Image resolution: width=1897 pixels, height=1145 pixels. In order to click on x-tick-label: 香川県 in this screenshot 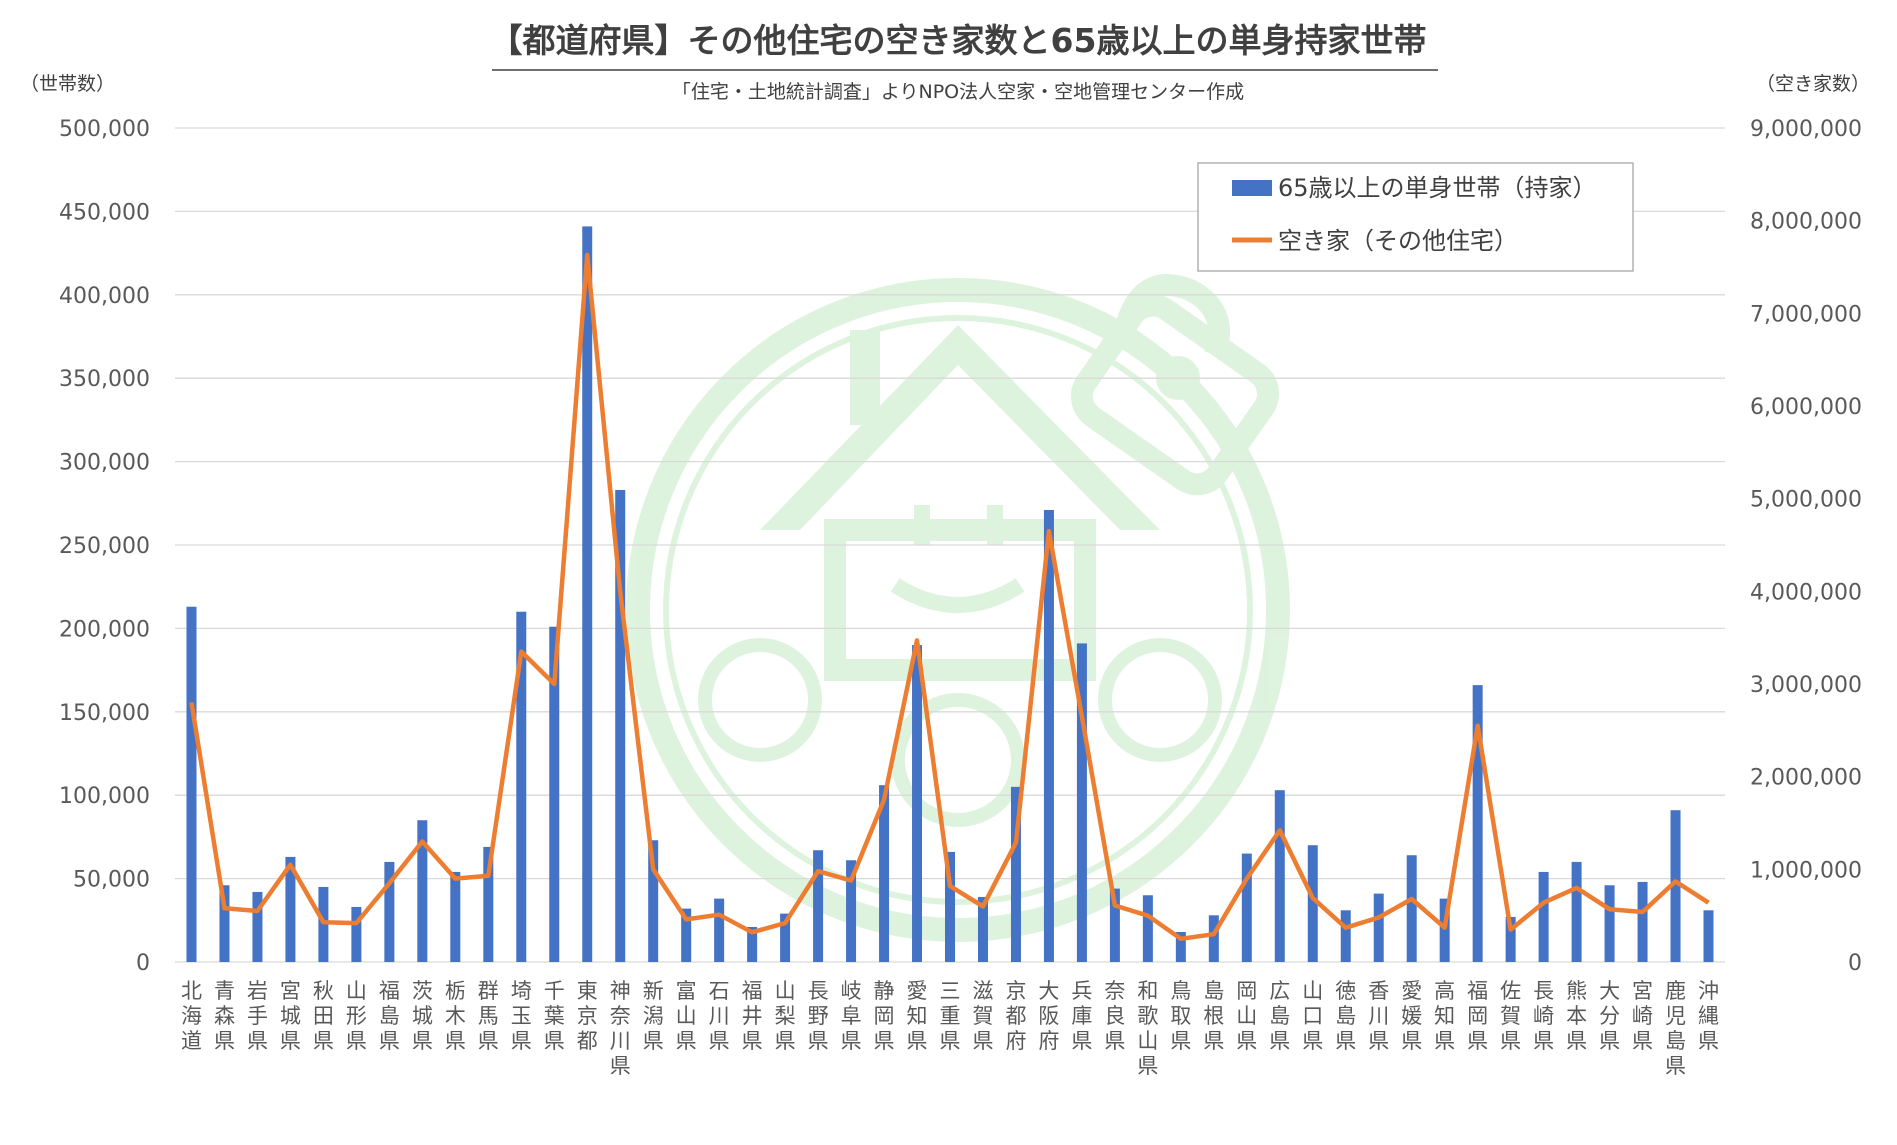, I will do `click(1378, 1016)`.